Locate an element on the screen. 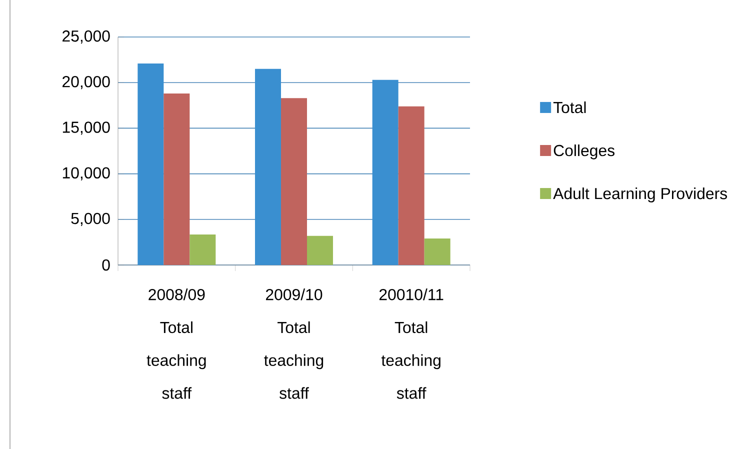 Image resolution: width=752 pixels, height=449 pixels. category-label: 2009/10 Total teaching staff is located at coordinates (294, 343).